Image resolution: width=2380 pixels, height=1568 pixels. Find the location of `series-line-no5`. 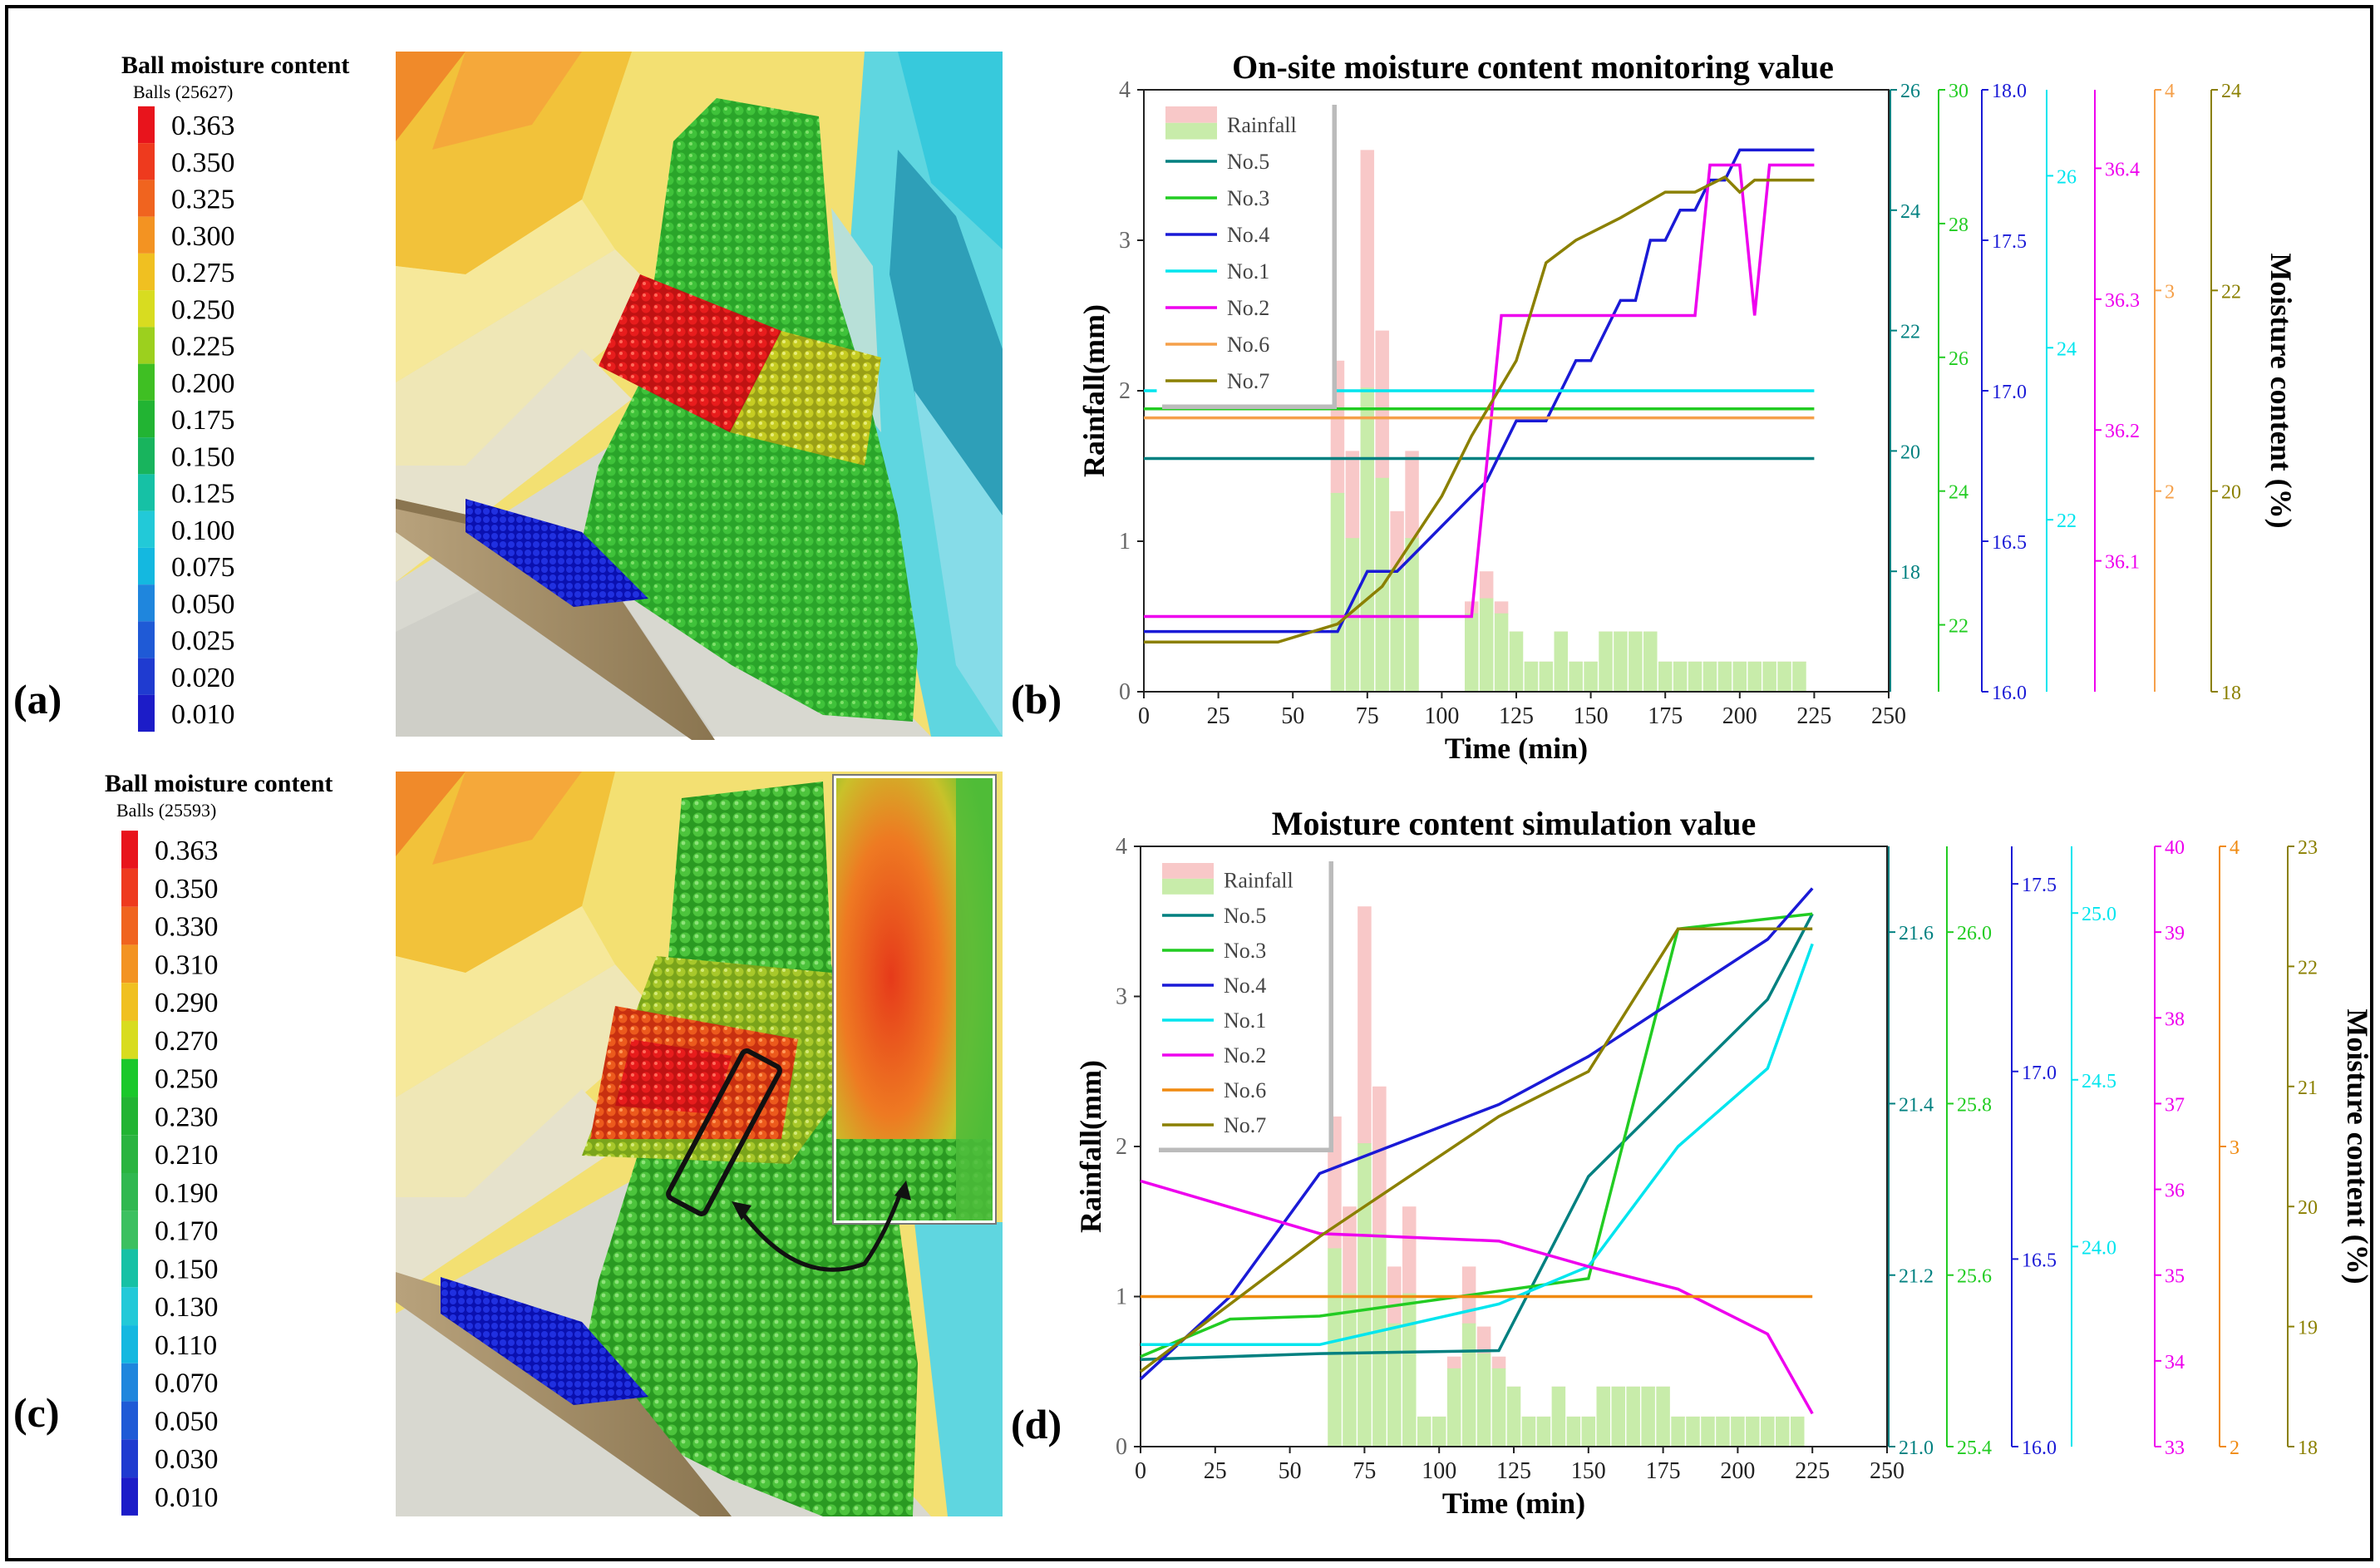

series-line-no5 is located at coordinates (1477, 1137).